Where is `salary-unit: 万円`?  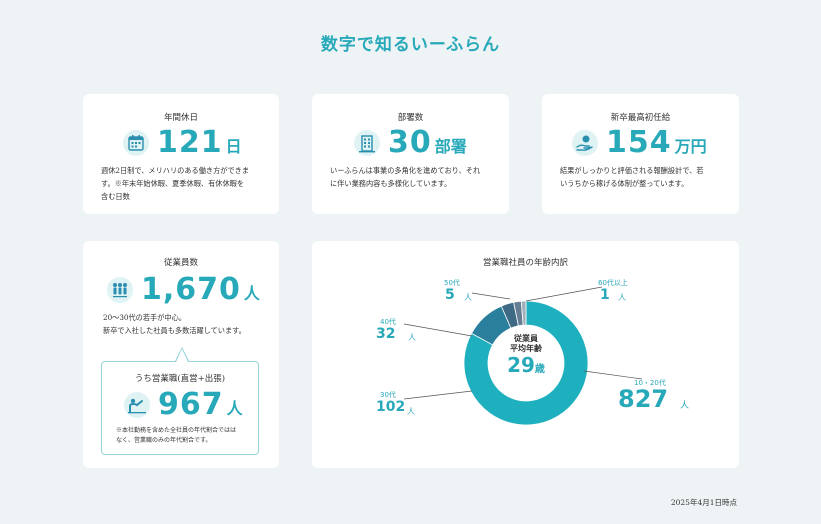
salary-unit: 万円 is located at coordinates (690, 146).